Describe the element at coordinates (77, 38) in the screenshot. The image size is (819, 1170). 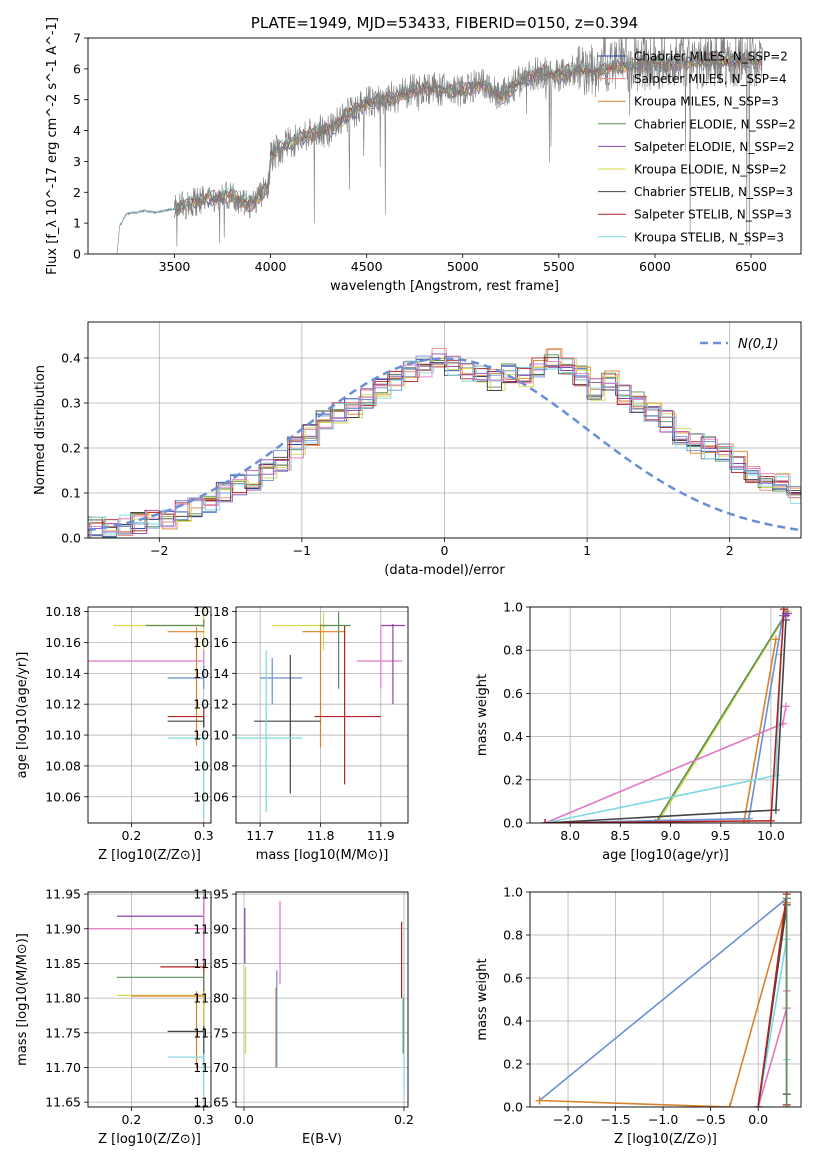
I see `y-tick-label: 7` at that location.